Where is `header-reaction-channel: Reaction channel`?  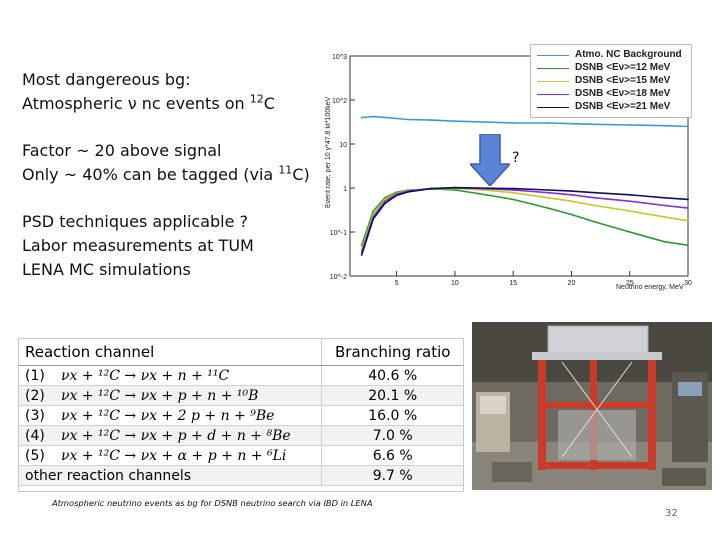 header-reaction-channel: Reaction channel is located at coordinates (170, 352).